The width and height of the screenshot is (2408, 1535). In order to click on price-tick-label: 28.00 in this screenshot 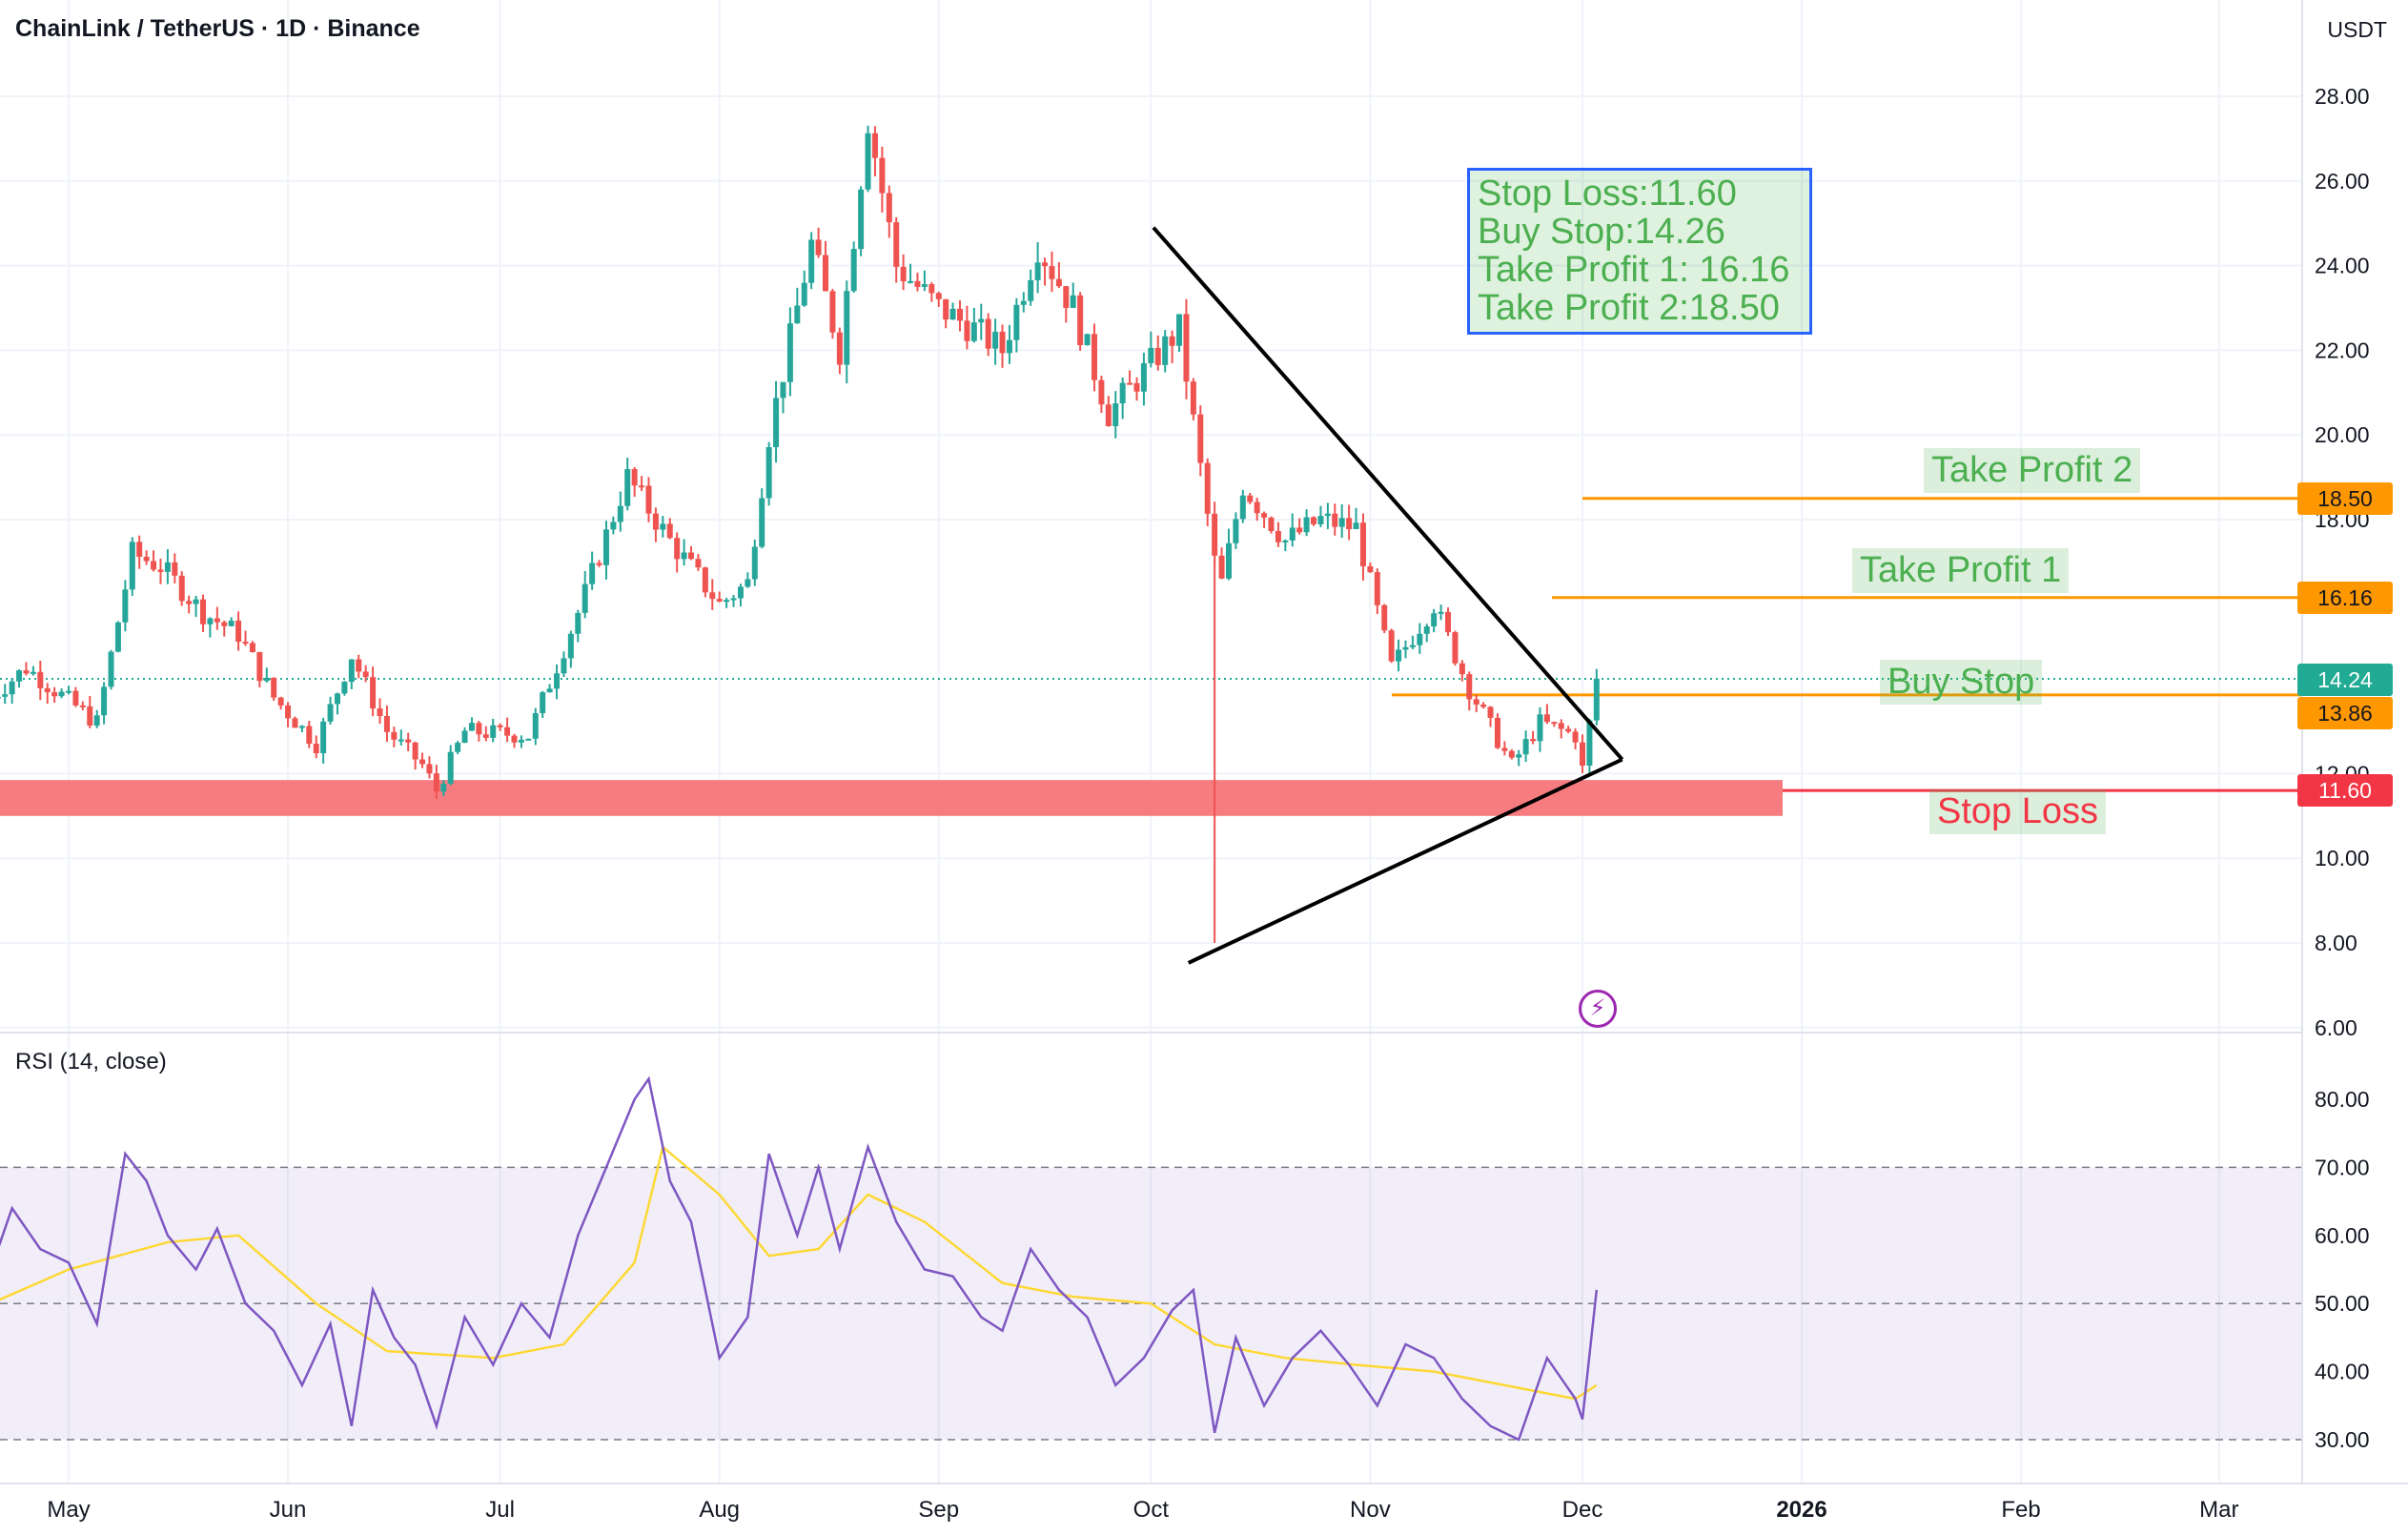, I will do `click(2342, 96)`.